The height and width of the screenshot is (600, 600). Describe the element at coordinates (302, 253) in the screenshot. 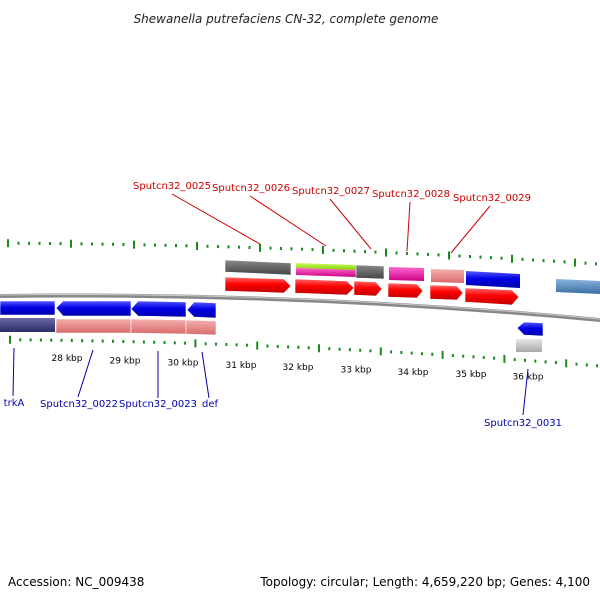

I see `outer-tick-marks` at that location.